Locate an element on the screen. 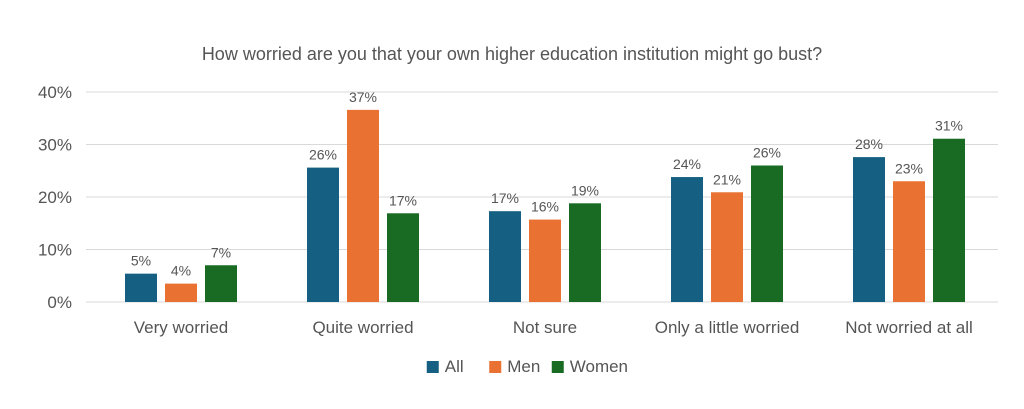 The width and height of the screenshot is (1024, 409). y-tick-label: 20% is located at coordinates (55, 197).